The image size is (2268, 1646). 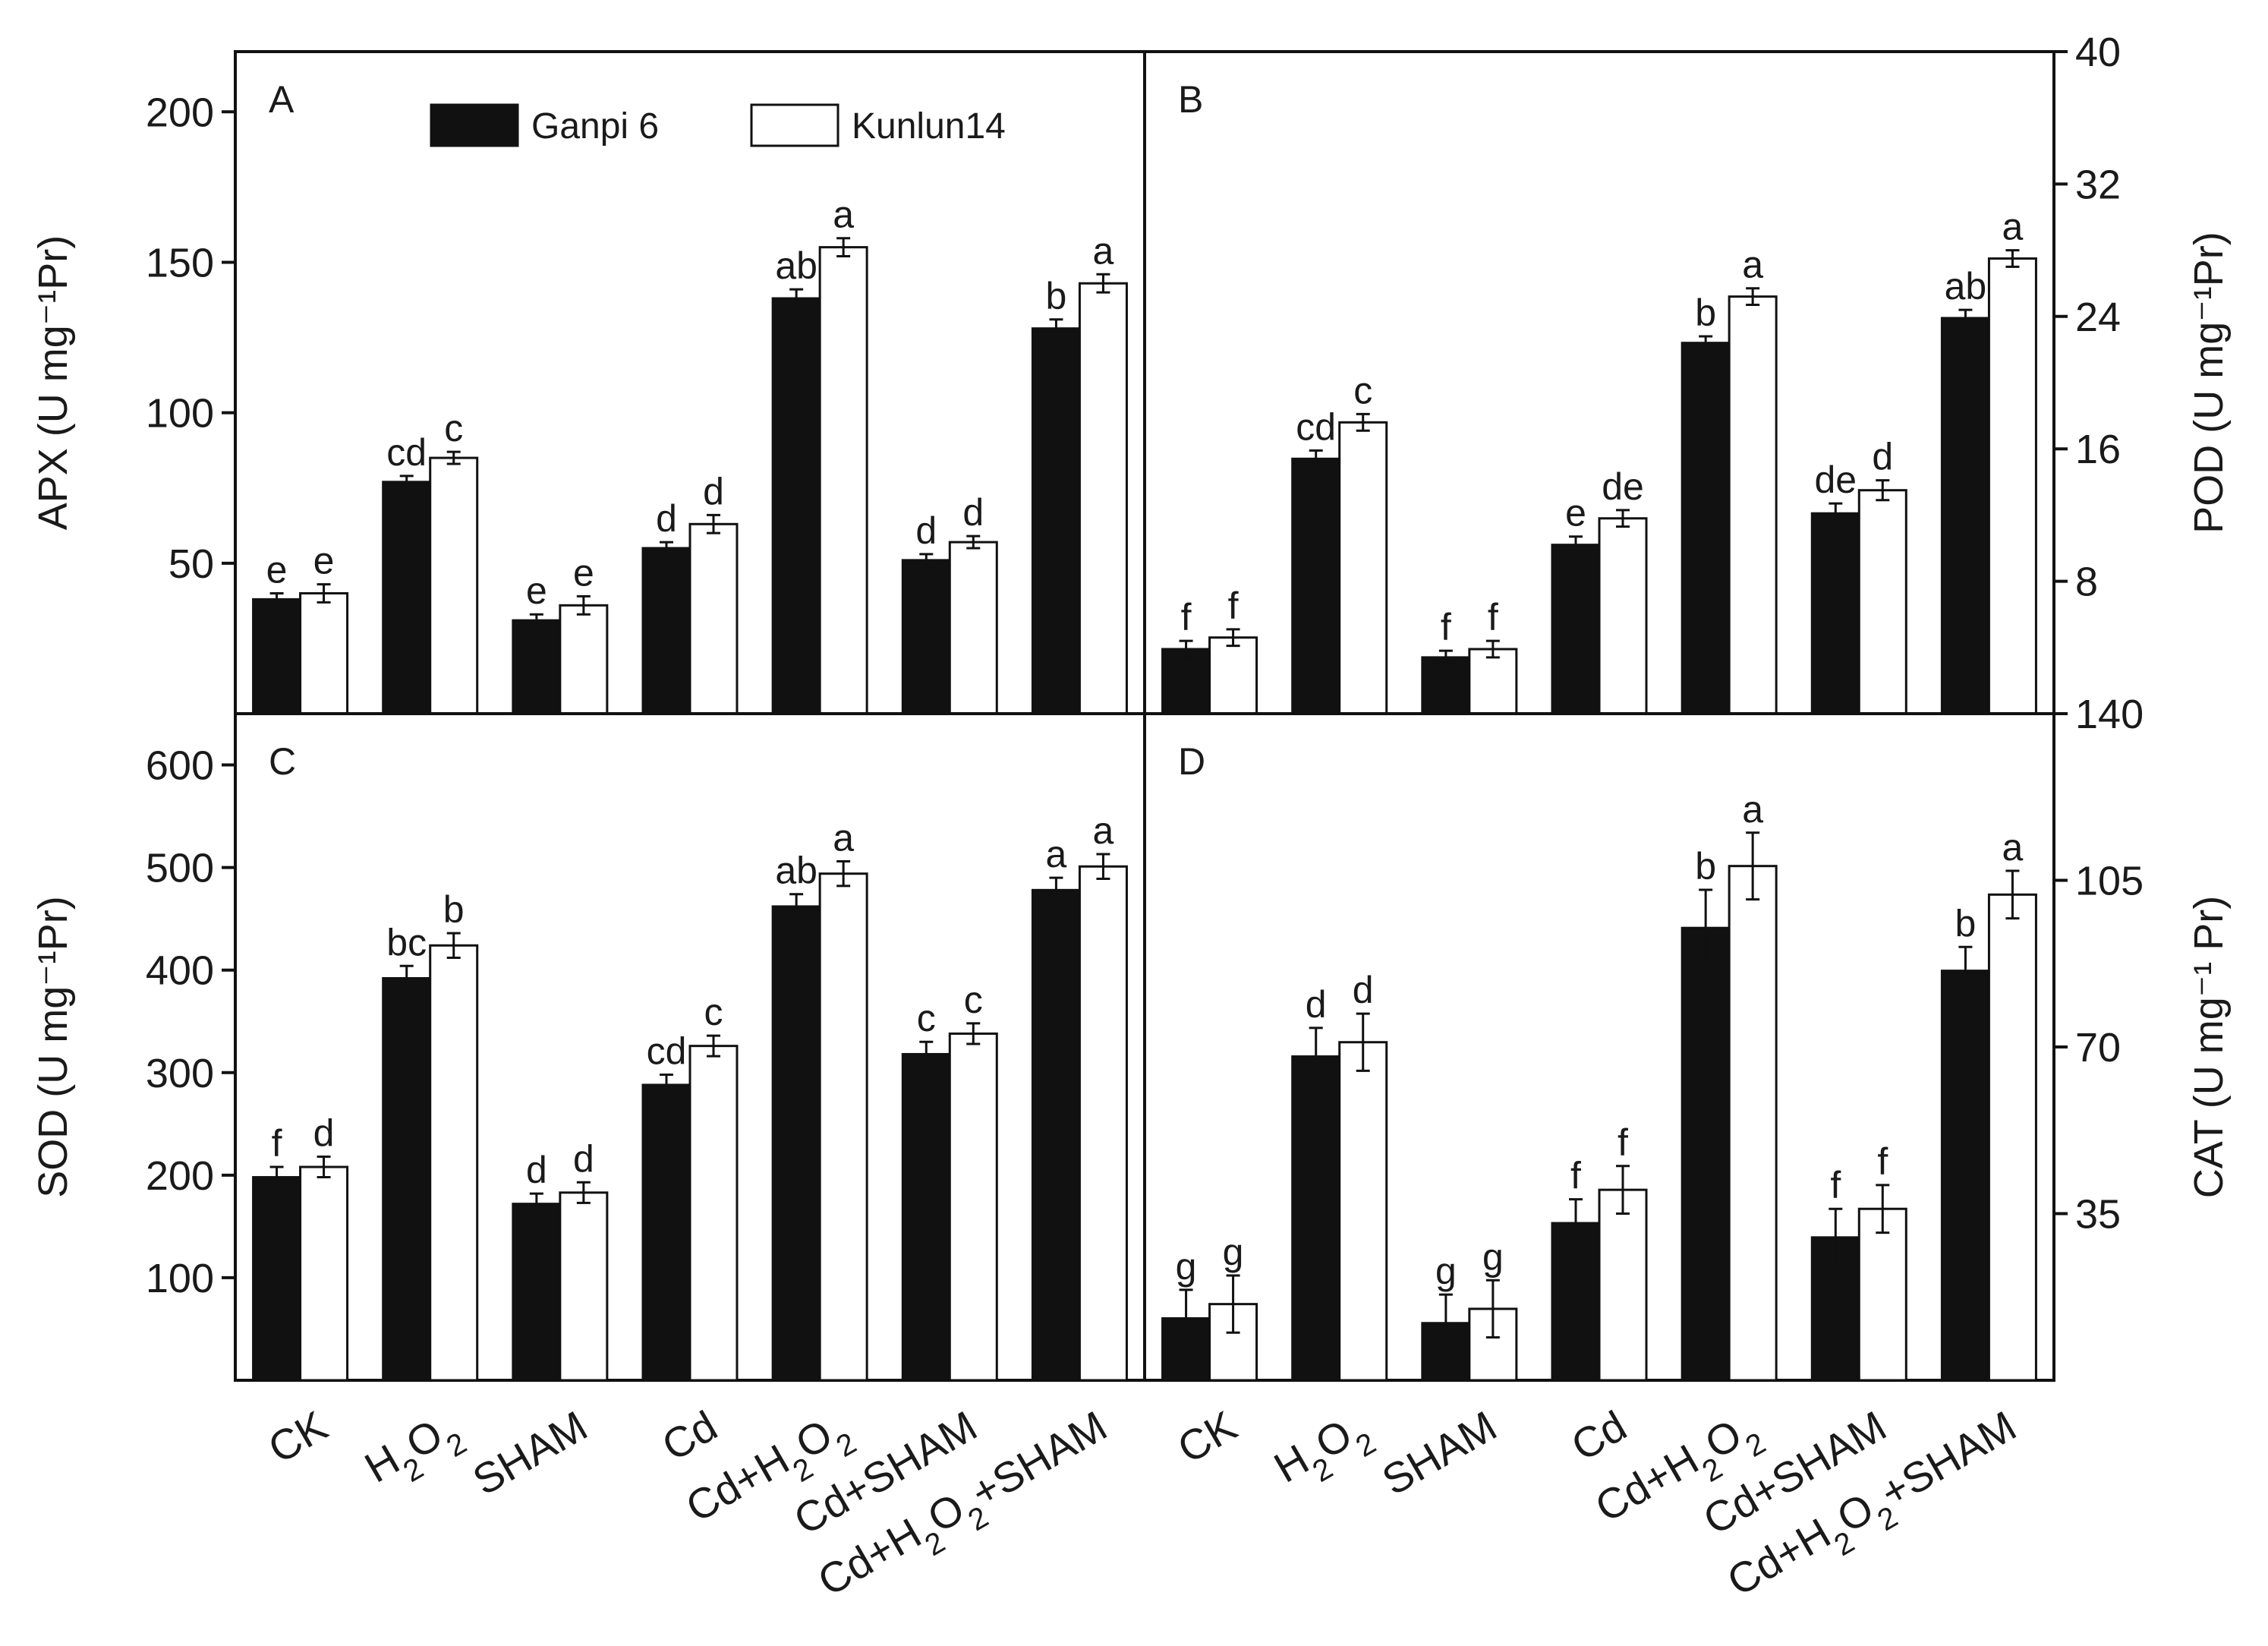 I want to click on y-tick-label: 105, so click(x=2109, y=881).